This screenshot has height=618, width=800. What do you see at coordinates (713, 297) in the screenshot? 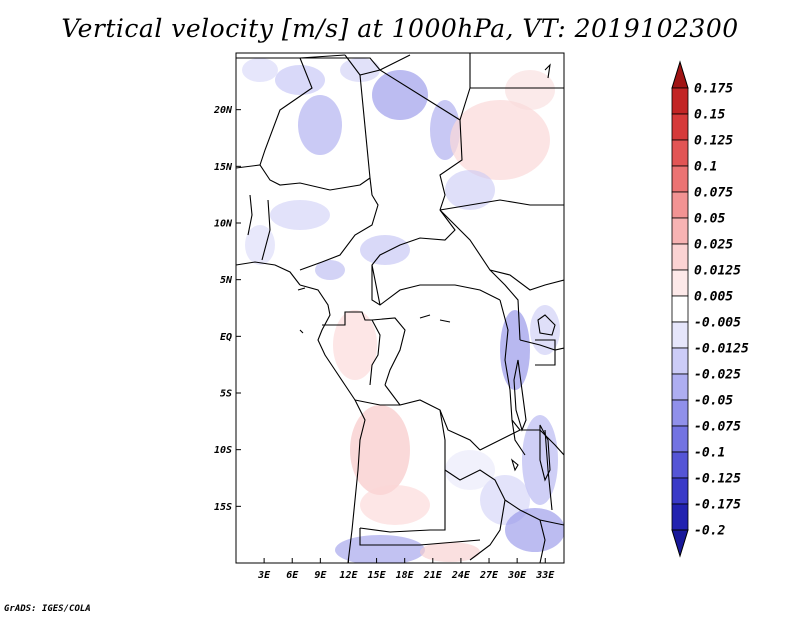
I see `colorbar-label: 0.005` at bounding box center [713, 297].